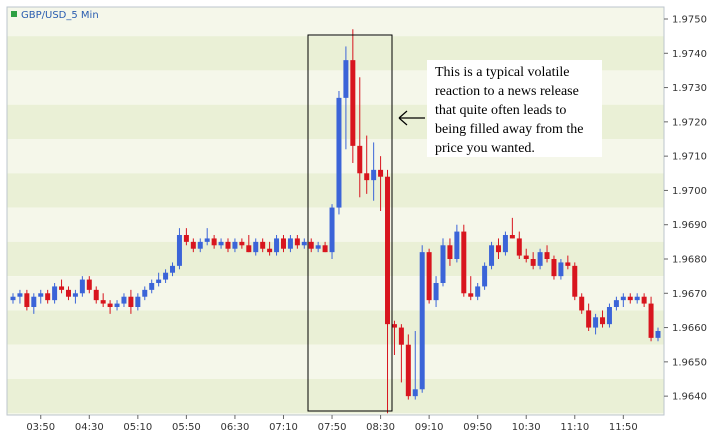  What do you see at coordinates (186, 427) in the screenshot?
I see `x-tick-label: 05:50` at bounding box center [186, 427].